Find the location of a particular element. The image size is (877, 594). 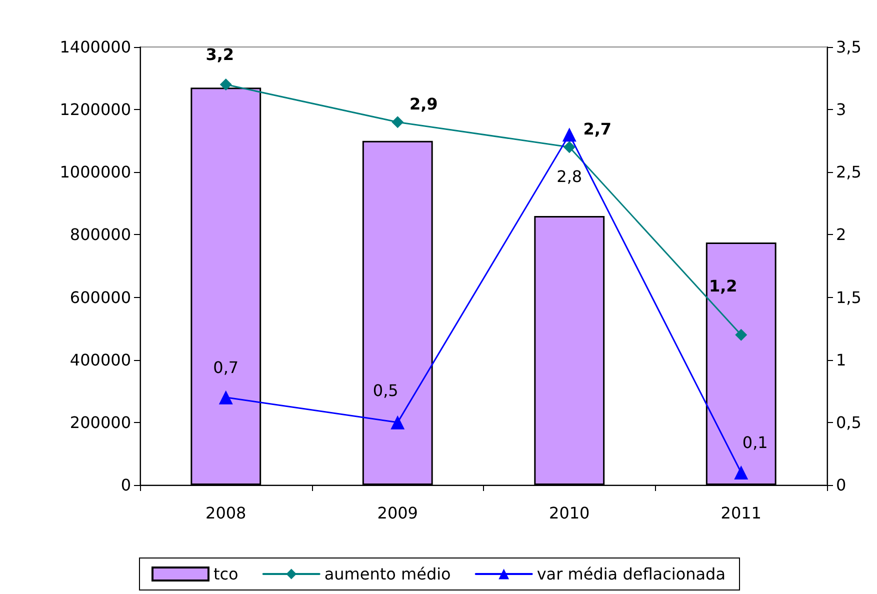

y-tick-label: 0 is located at coordinates (125, 485).